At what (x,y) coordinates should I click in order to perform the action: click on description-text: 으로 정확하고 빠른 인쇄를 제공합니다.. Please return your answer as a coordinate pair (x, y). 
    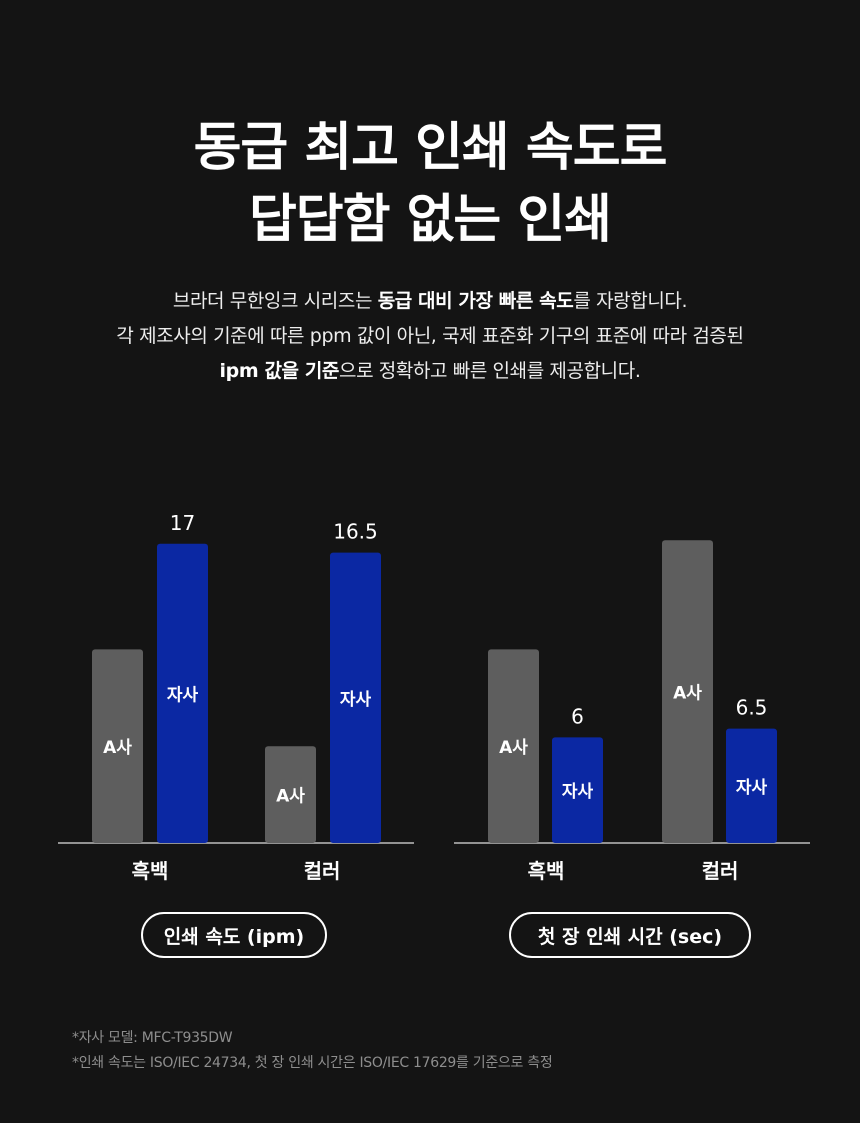
    Looking at the image, I should click on (489, 371).